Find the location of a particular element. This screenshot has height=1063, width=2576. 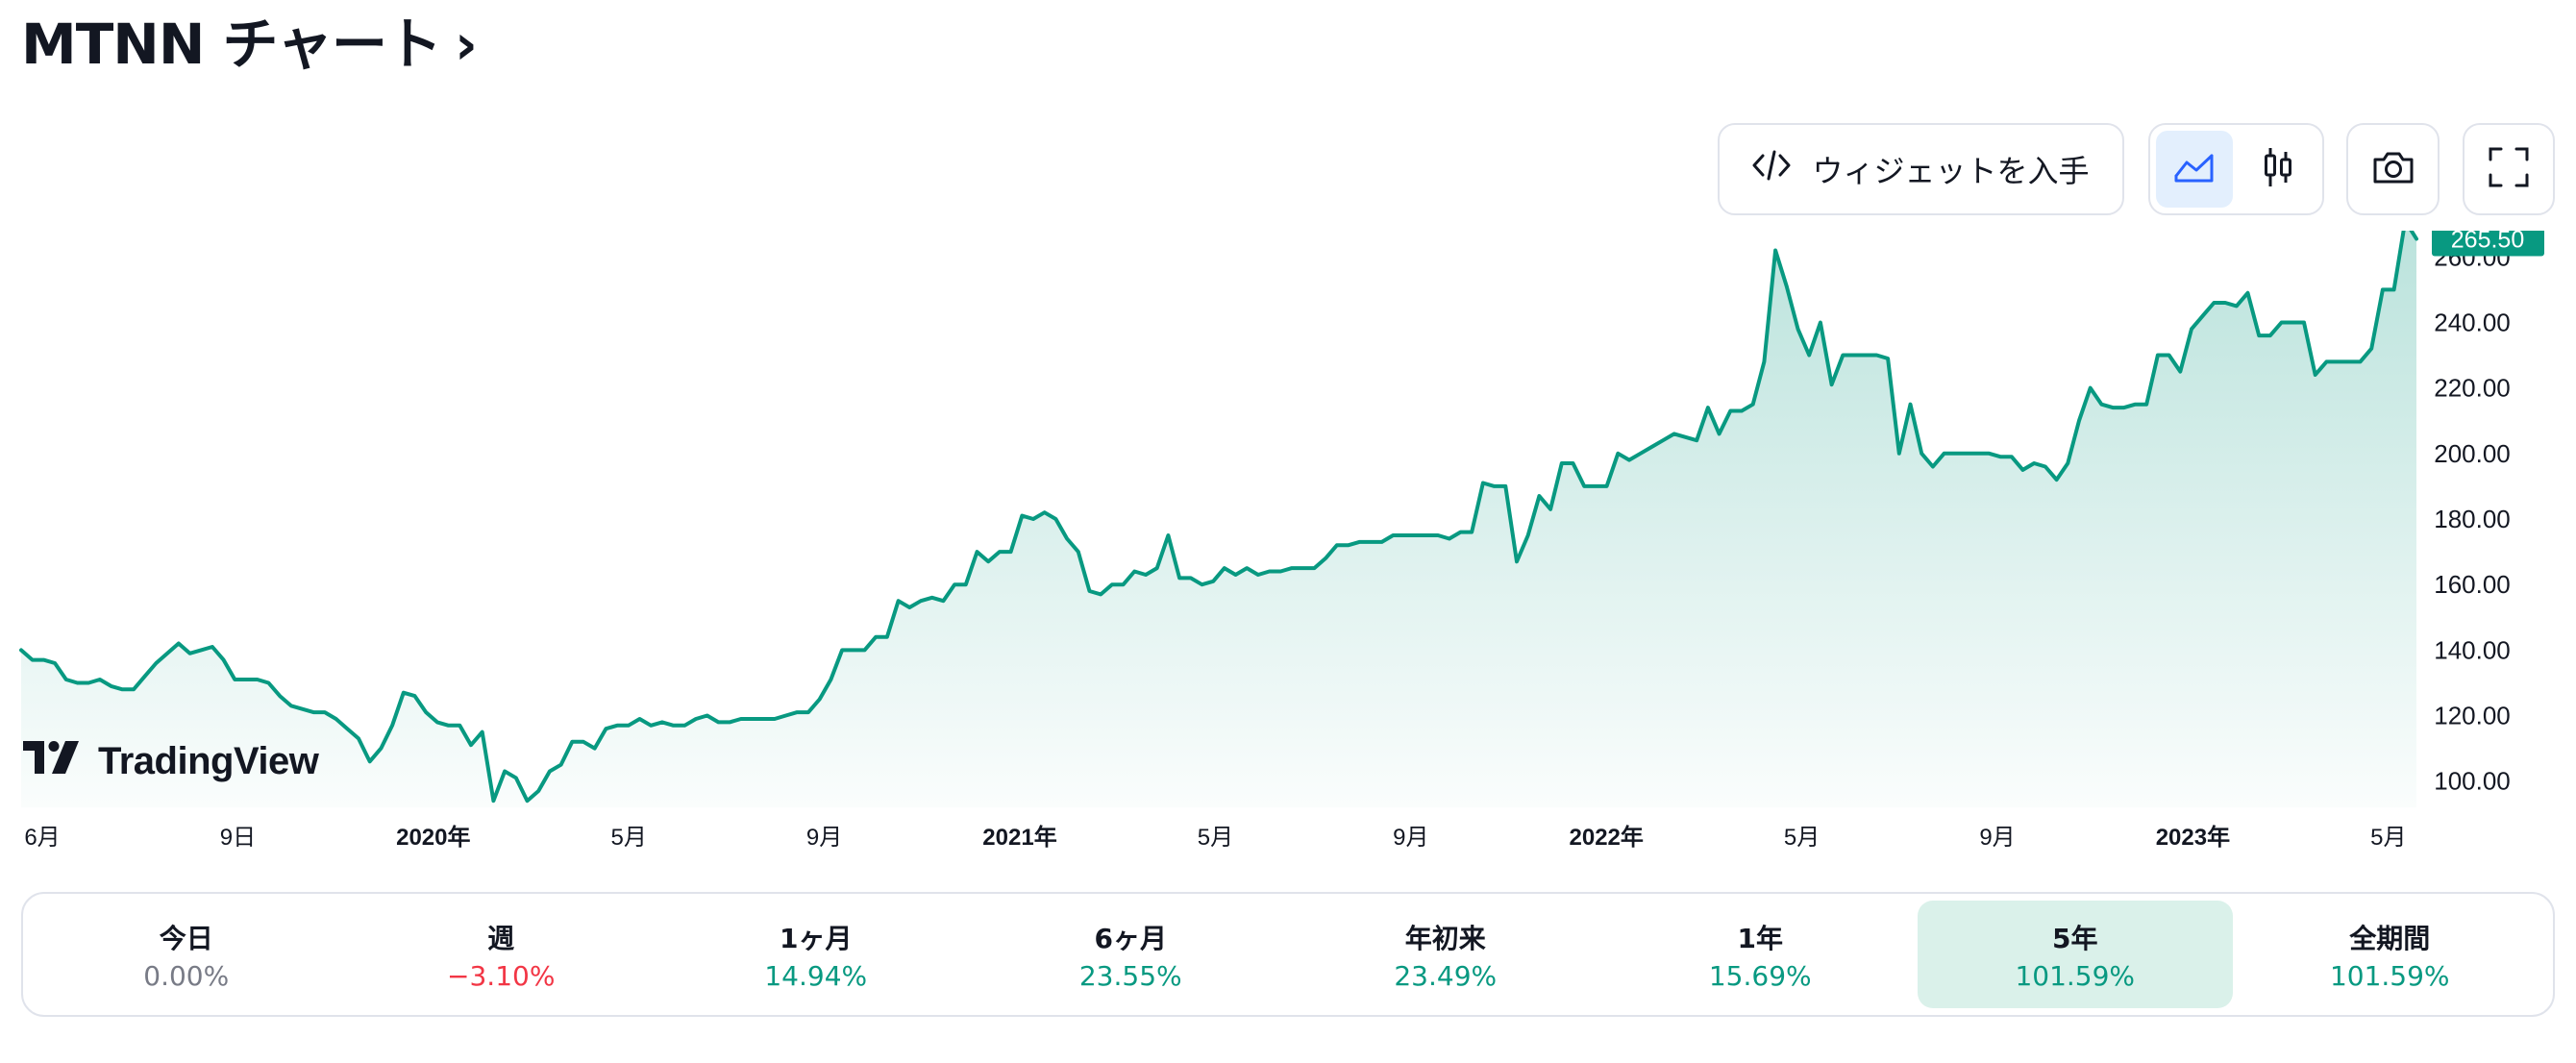

y-axis-tick-label: 120.00 is located at coordinates (2472, 716).